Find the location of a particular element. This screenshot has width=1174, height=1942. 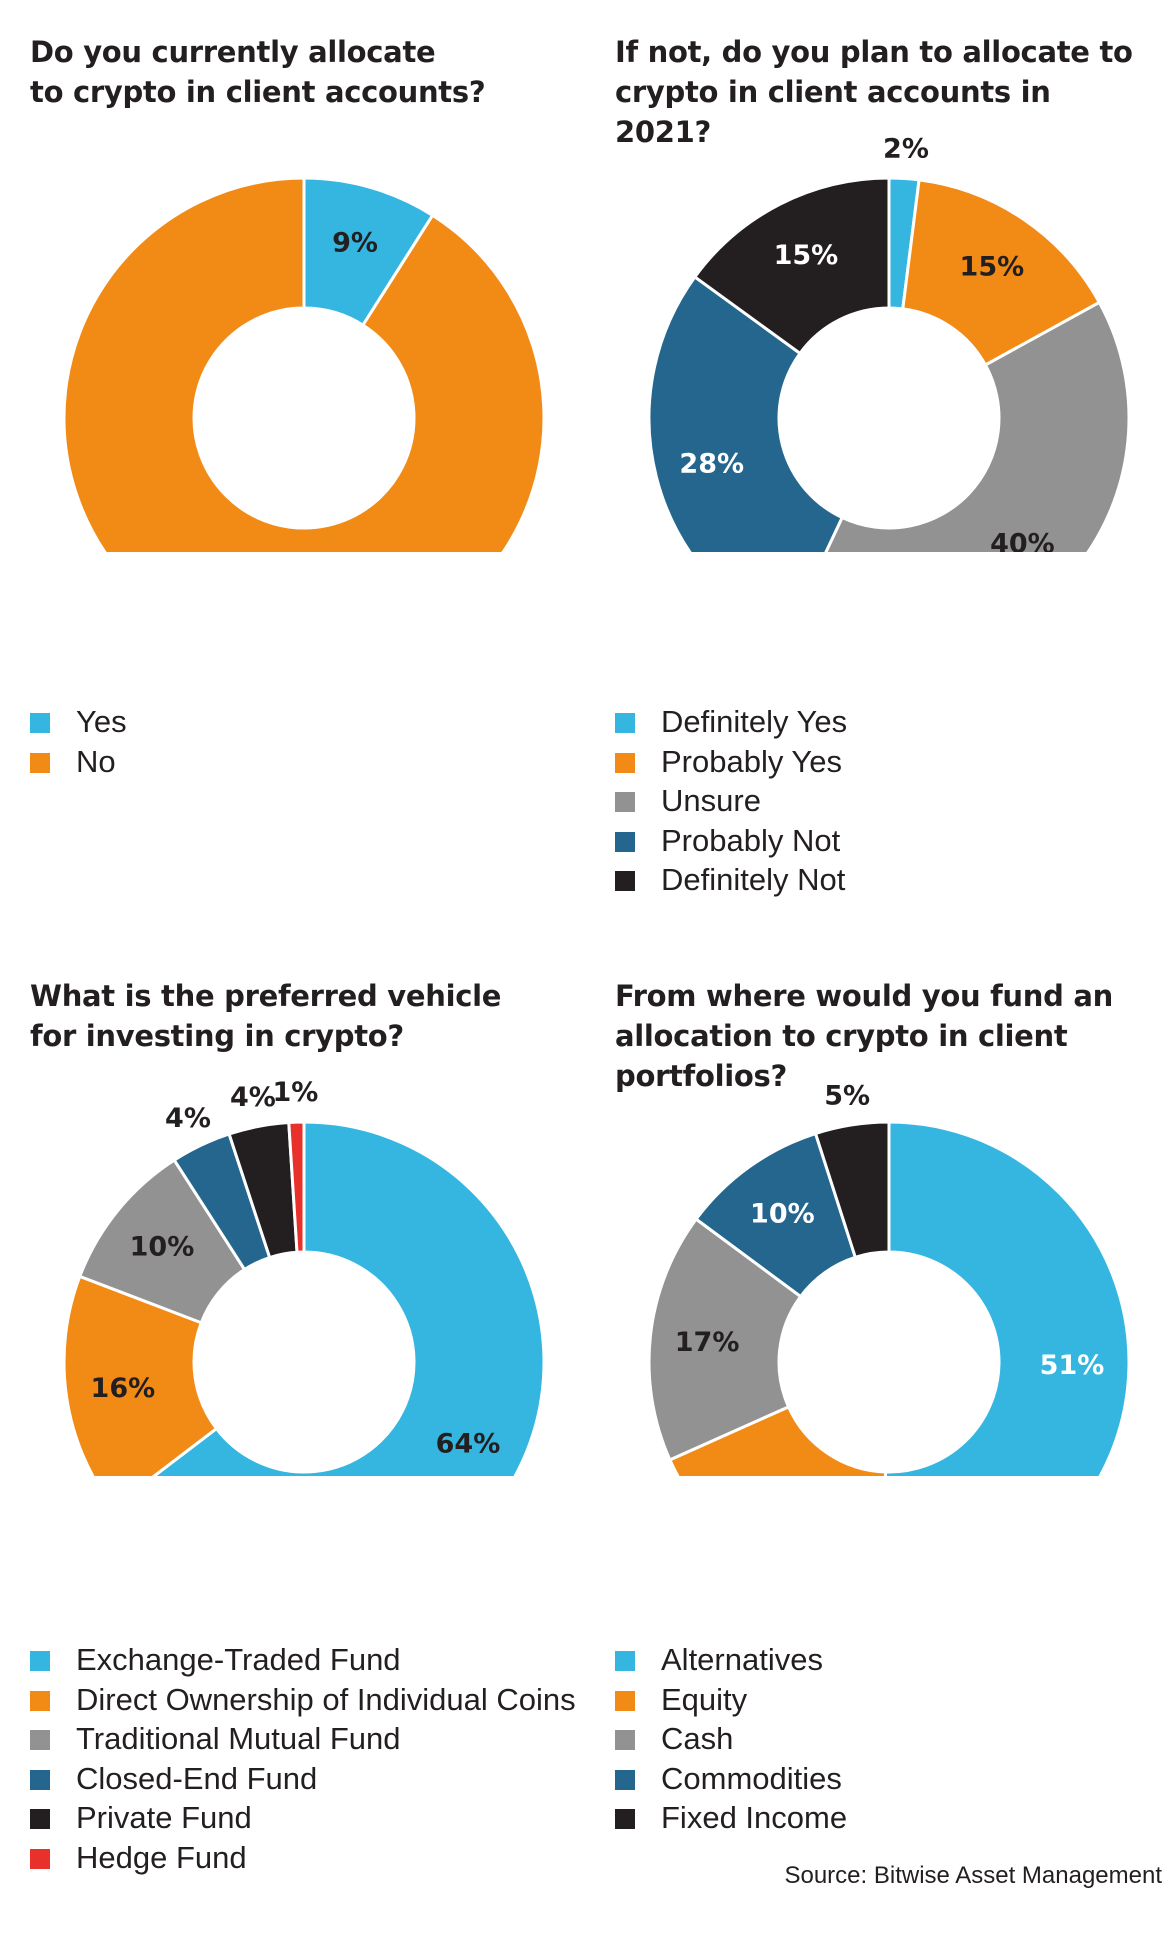

chart-title-line: From where would you fund an is located at coordinates (864, 996).